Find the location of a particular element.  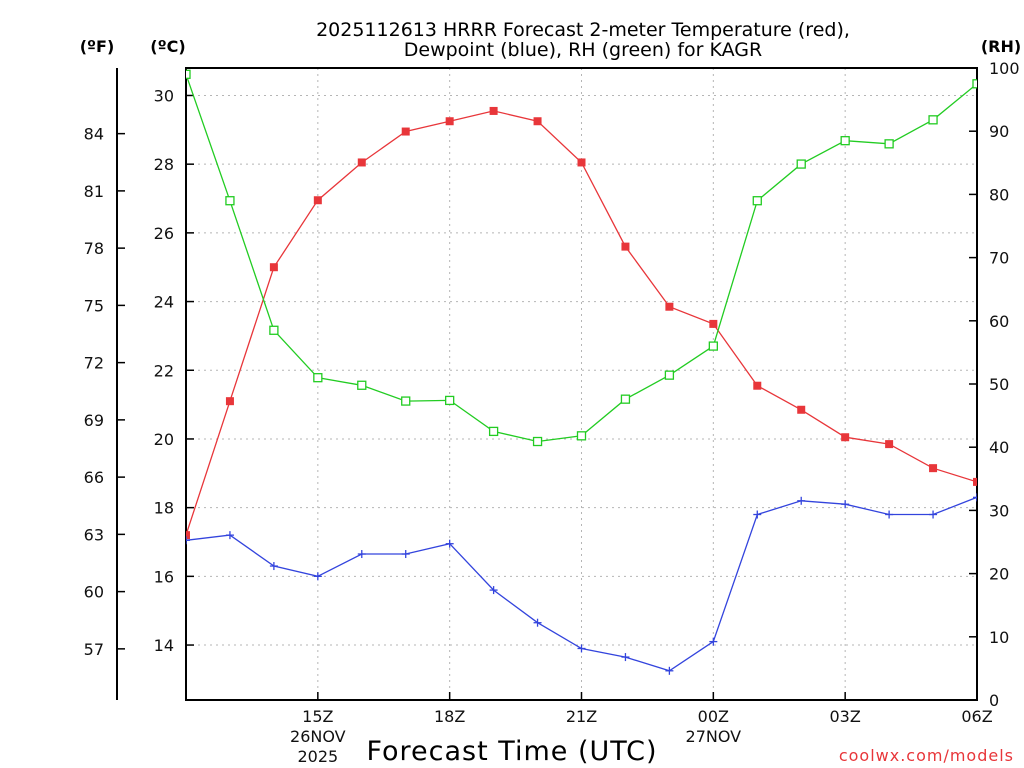

site-credit: coolwx.com/models is located at coordinates (926, 755).